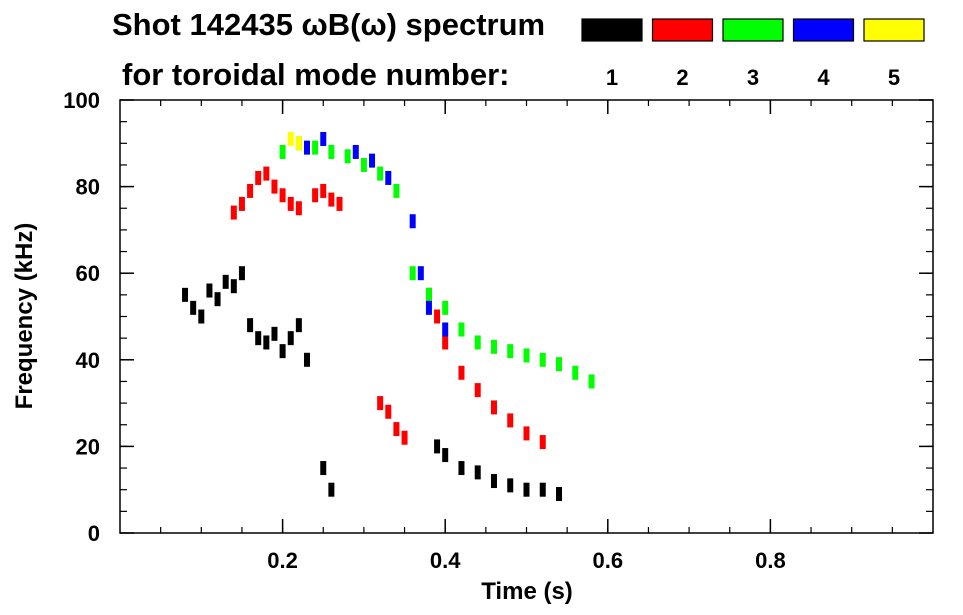 This screenshot has height=615, width=963. Describe the element at coordinates (282, 560) in the screenshot. I see `x-tick-label: 0.2` at that location.